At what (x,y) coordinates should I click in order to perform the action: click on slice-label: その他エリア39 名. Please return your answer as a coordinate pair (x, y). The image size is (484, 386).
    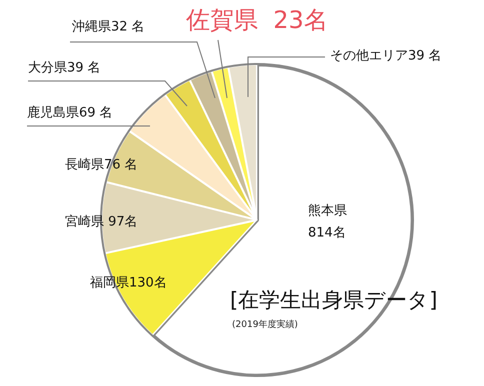
    Looking at the image, I should click on (386, 56).